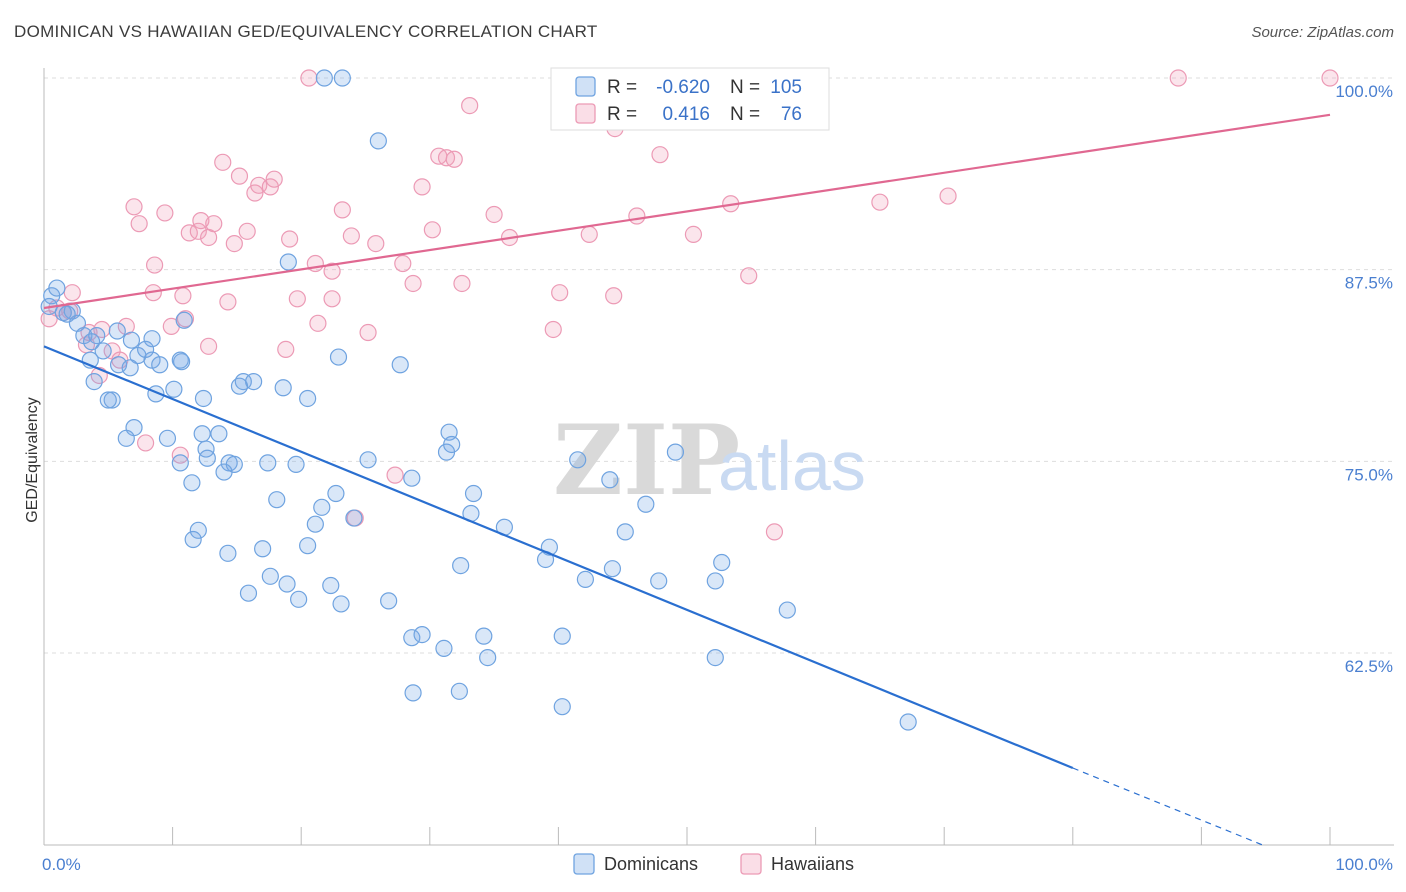  Describe the element at coordinates (690, 99) in the screenshot. I see `correlation-legend: R = -0.620 N = 105 R = 0.416 N = 76` at that location.